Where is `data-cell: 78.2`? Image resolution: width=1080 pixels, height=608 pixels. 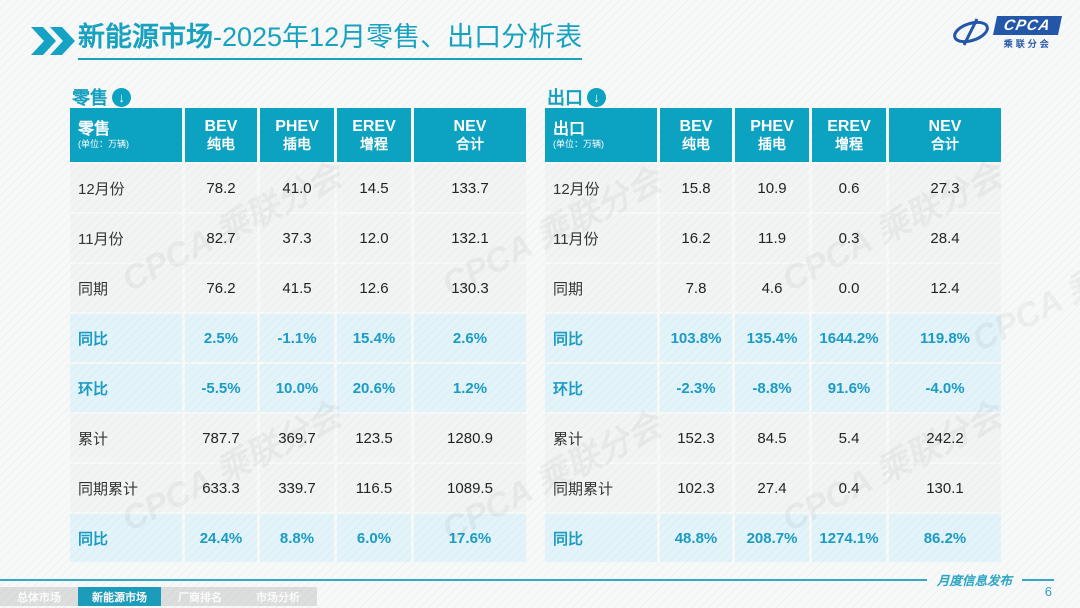 data-cell: 78.2 is located at coordinates (221, 188).